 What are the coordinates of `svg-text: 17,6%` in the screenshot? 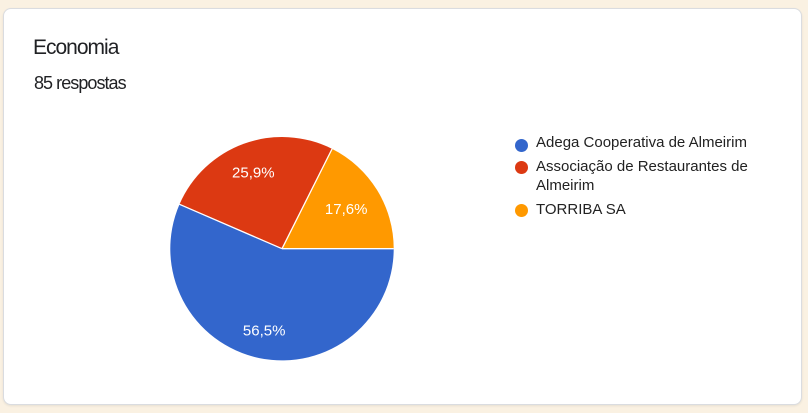 It's located at (346, 209).